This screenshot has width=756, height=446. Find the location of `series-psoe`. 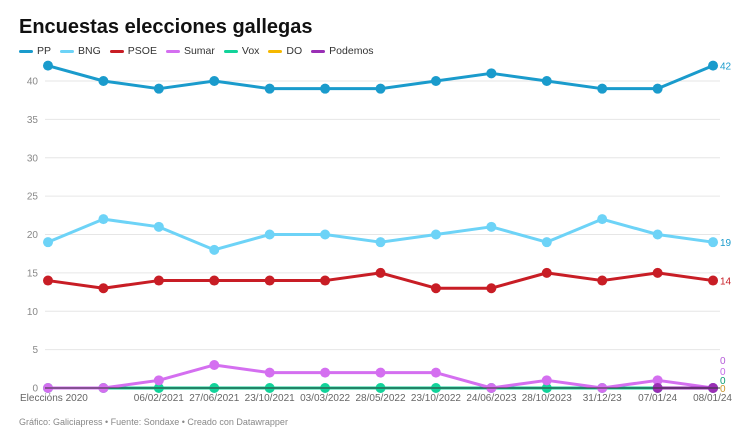

series-psoe is located at coordinates (381, 280).